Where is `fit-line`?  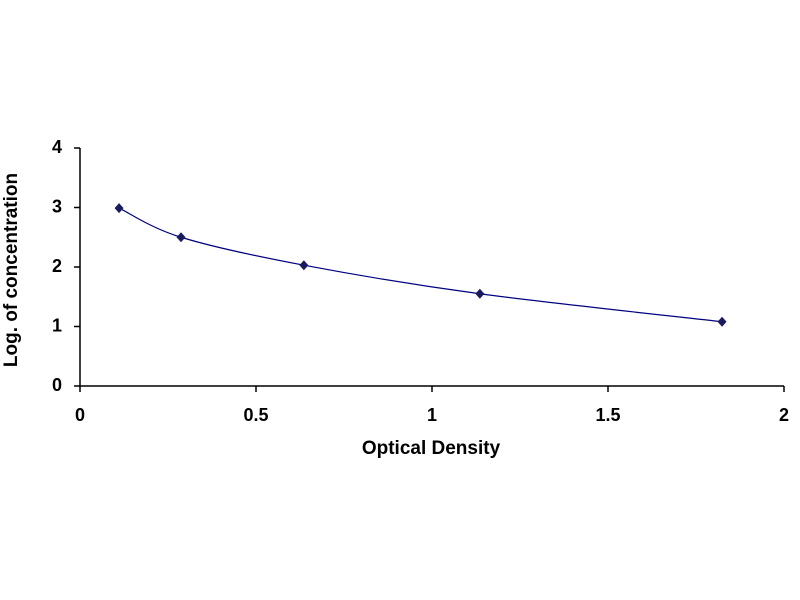
fit-line is located at coordinates (420, 265).